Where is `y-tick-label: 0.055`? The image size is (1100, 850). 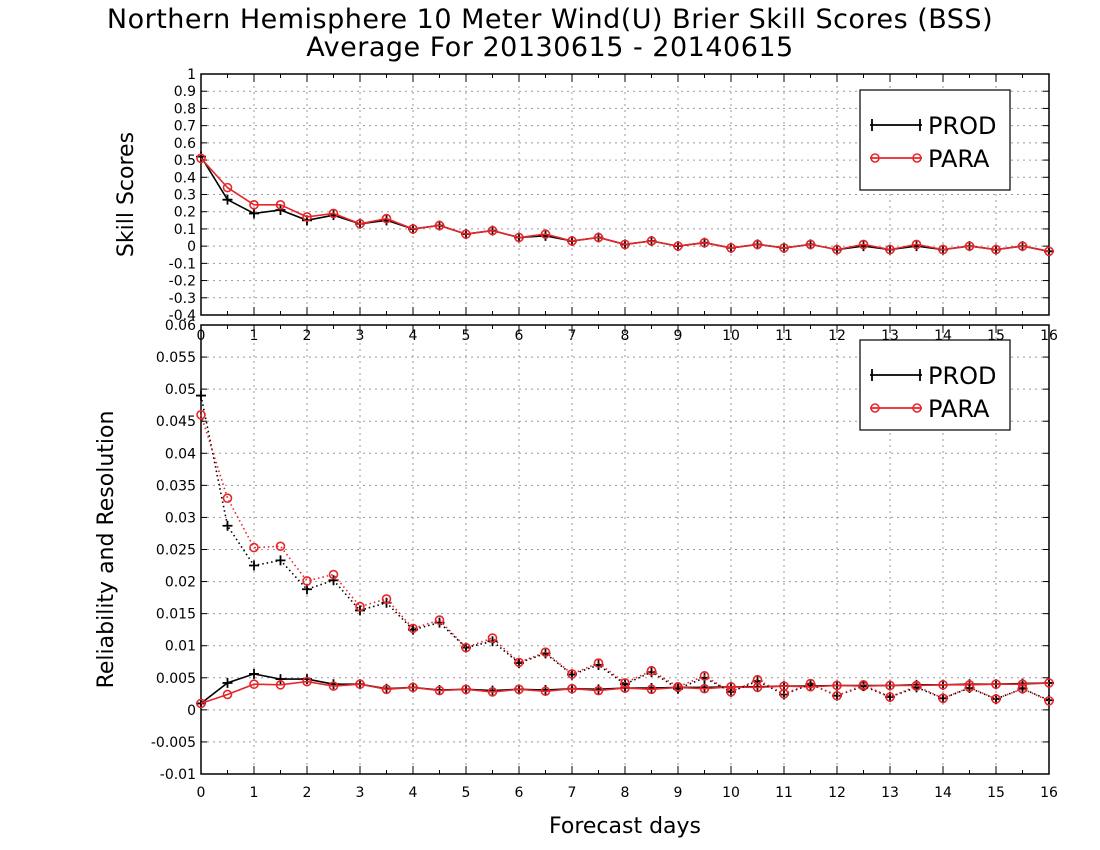
y-tick-label: 0.055 is located at coordinates (176, 358).